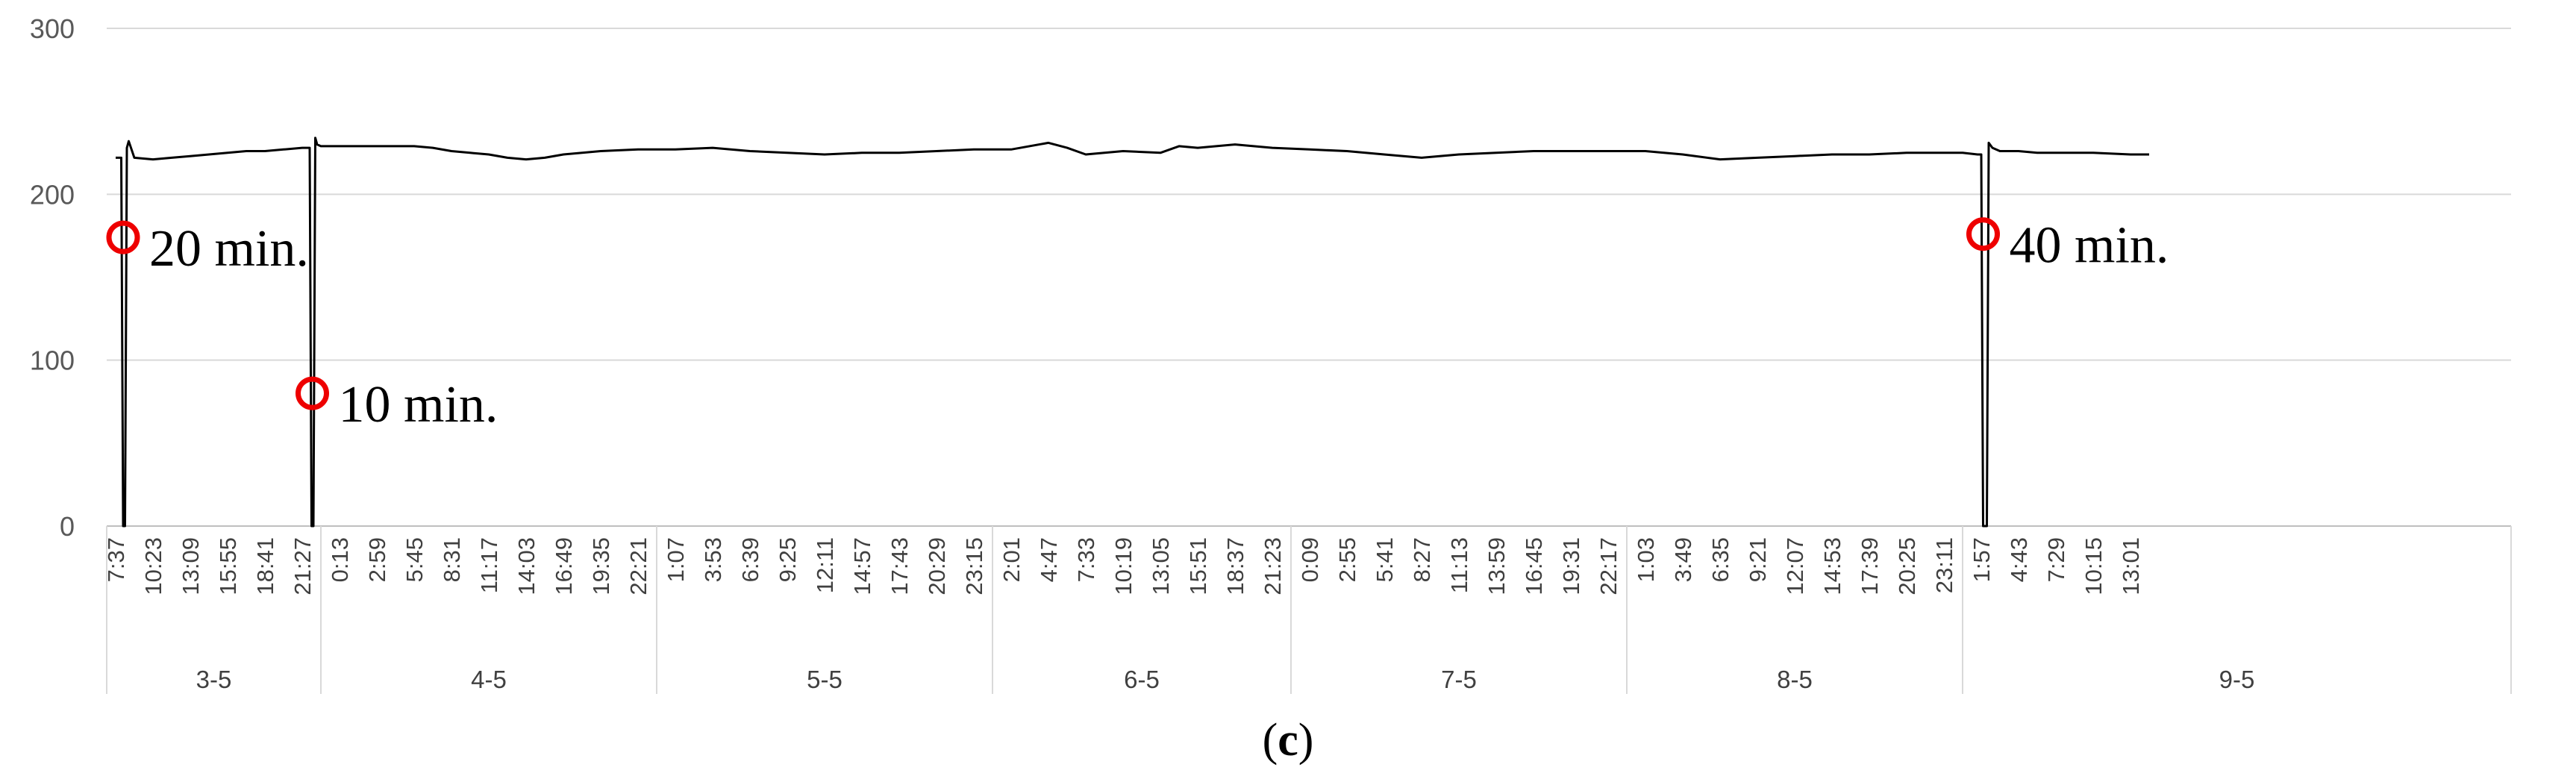 Image resolution: width=2576 pixels, height=782 pixels. Describe the element at coordinates (2056, 559) in the screenshot. I see `x-tick-label: 7:29` at that location.